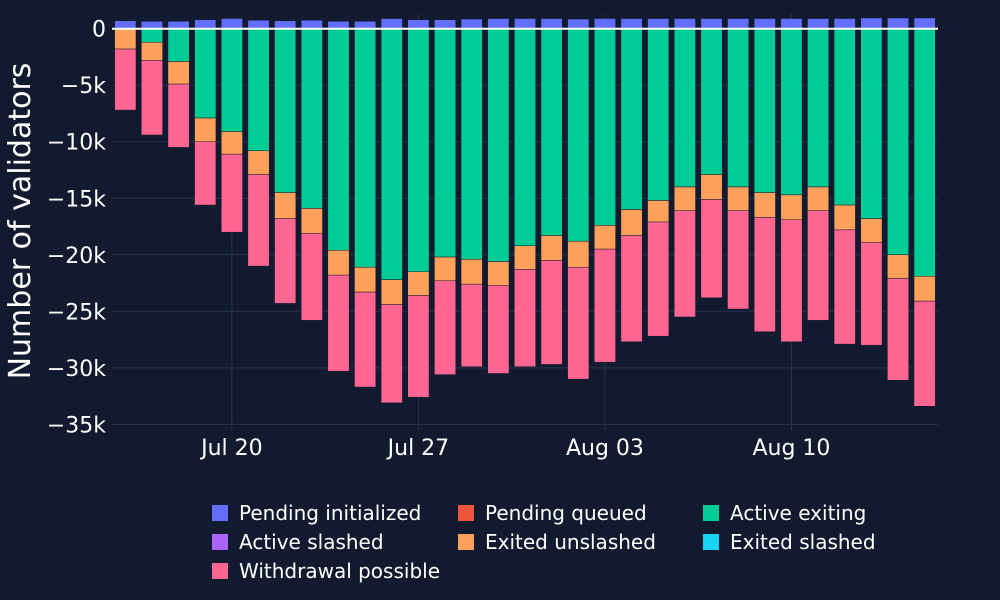  What do you see at coordinates (418, 448) in the screenshot?
I see `x-tick-label: Jul 27` at bounding box center [418, 448].